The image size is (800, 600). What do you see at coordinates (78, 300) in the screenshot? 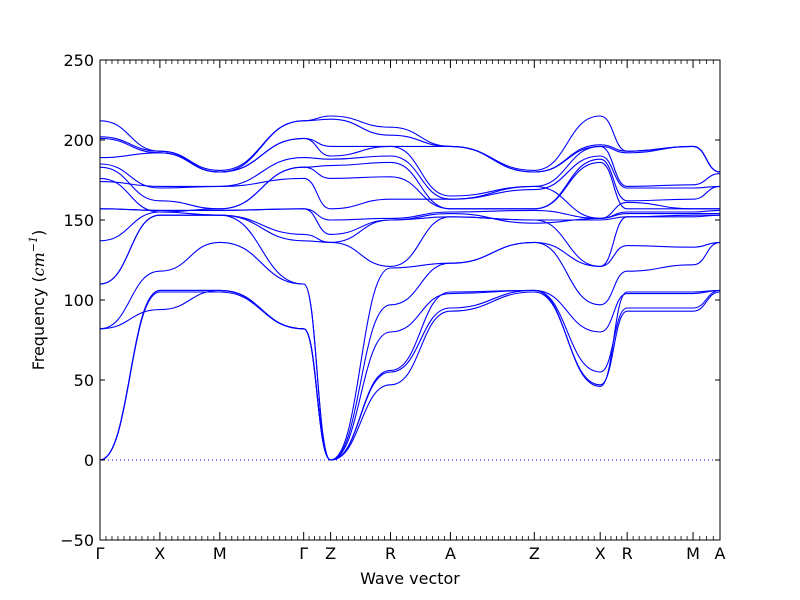
I see `y-tick-label: 100` at bounding box center [78, 300].